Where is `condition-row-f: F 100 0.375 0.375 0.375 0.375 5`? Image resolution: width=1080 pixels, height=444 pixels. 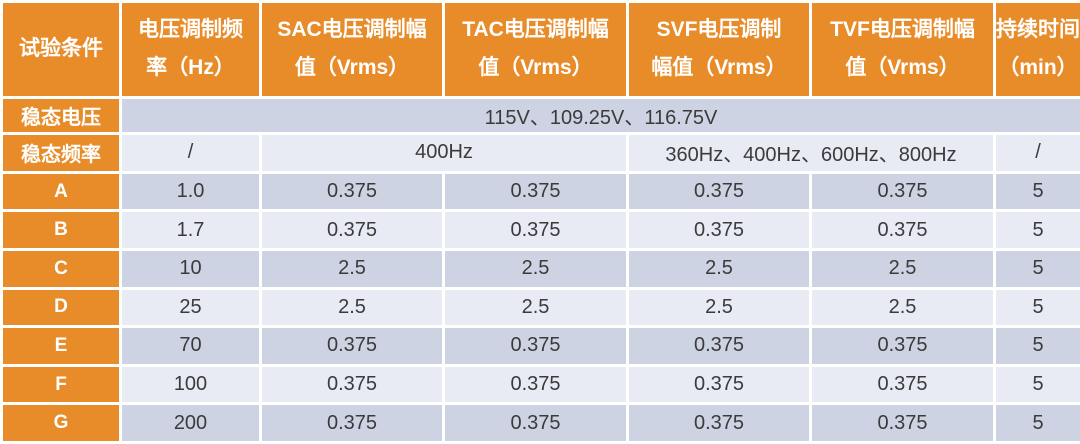
condition-row-f: F 100 0.375 0.375 0.375 0.375 5 is located at coordinates (540, 384).